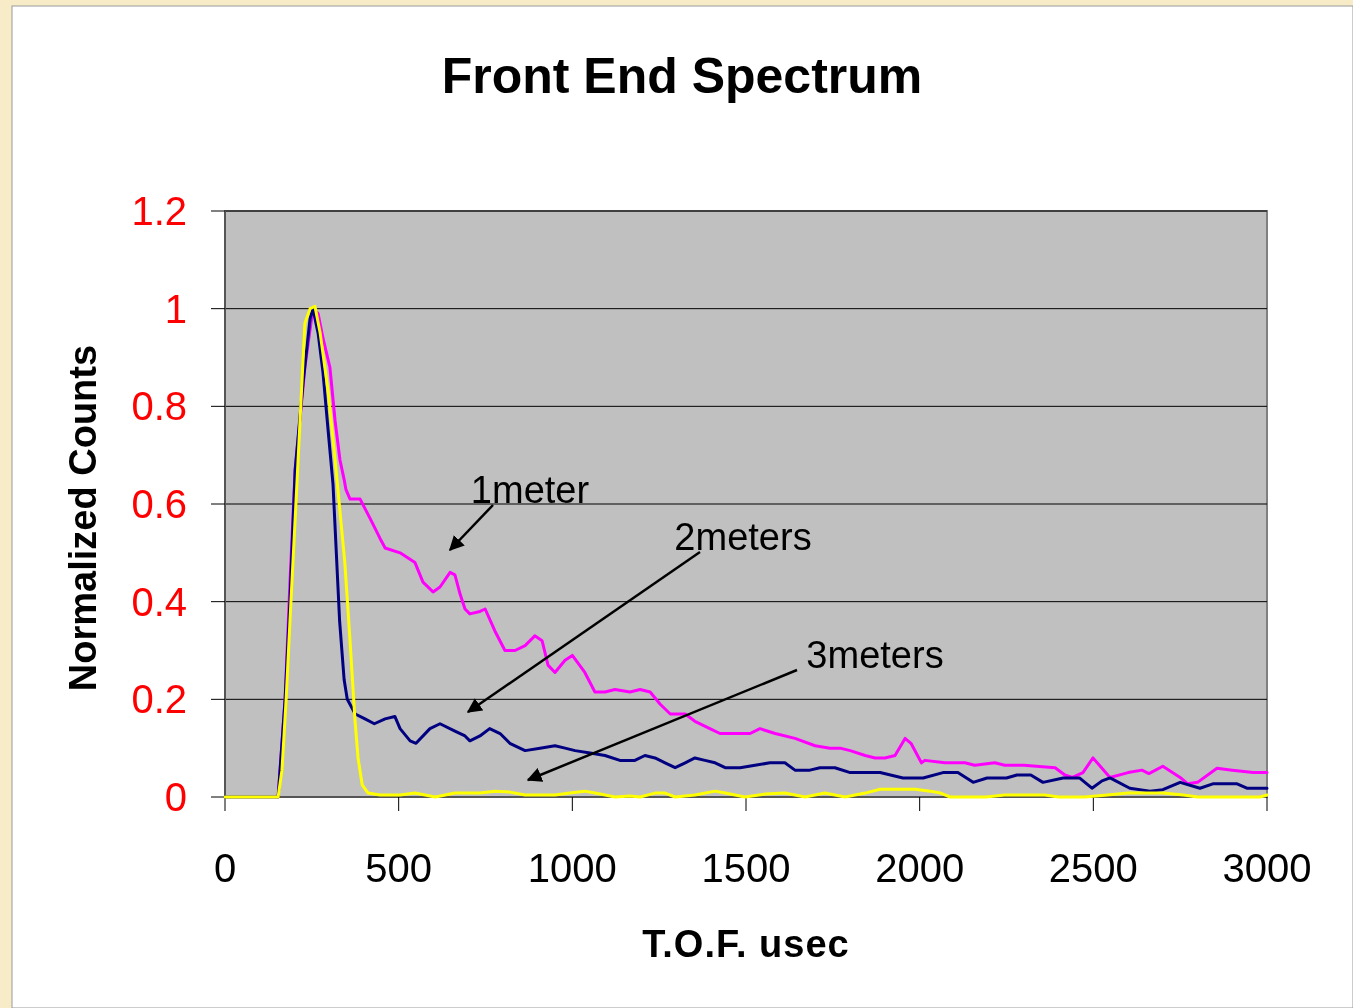  I want to click on y-tick-label: 0.6, so click(159, 504).